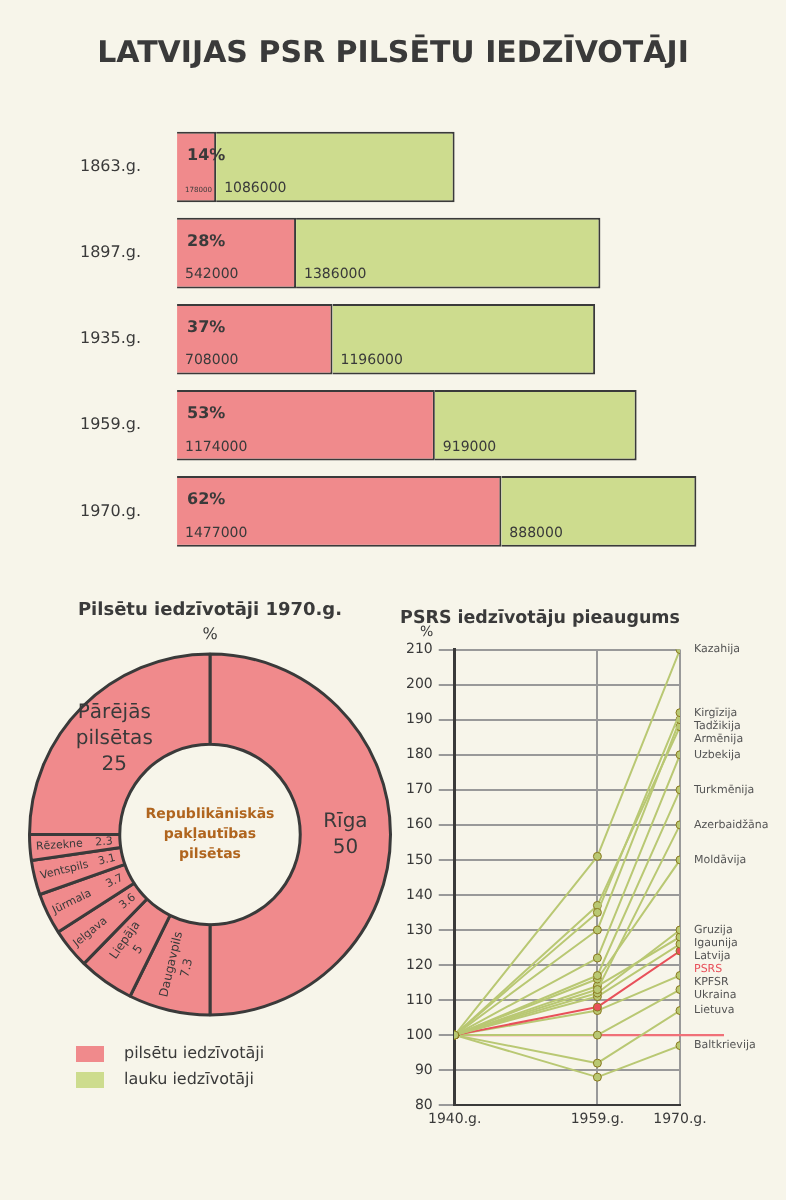  Describe the element at coordinates (206, 240) in the screenshot. I see `annotation: 28%` at that location.